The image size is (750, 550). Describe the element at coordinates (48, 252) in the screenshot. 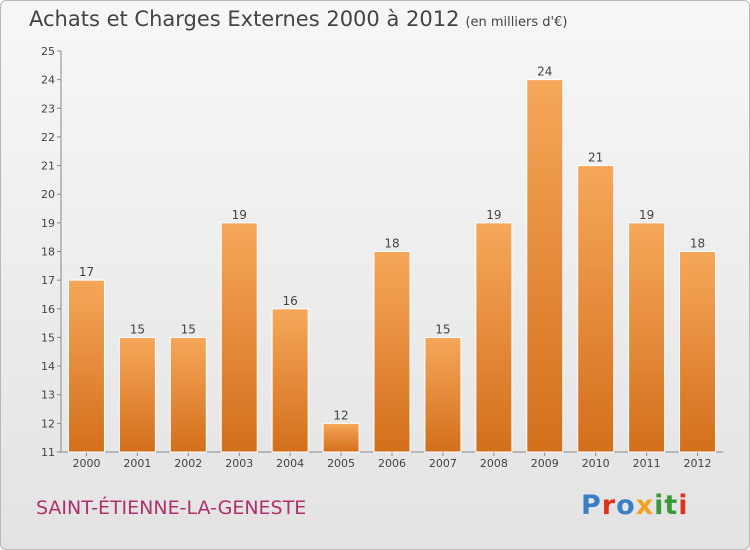

I see `y-tick-label: 18` at that location.